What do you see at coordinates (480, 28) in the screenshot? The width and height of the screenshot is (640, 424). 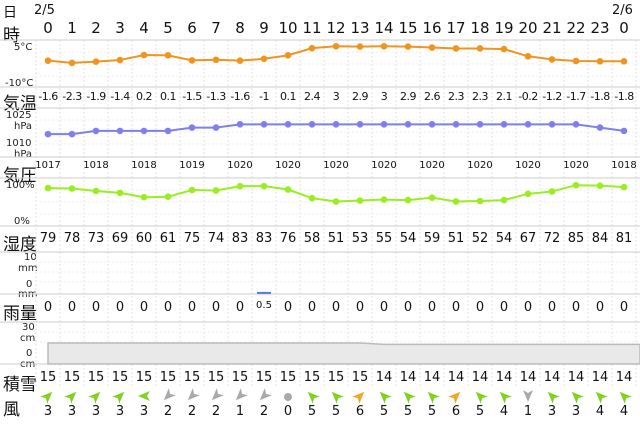 I see `hour-cell: 18` at bounding box center [480, 28].